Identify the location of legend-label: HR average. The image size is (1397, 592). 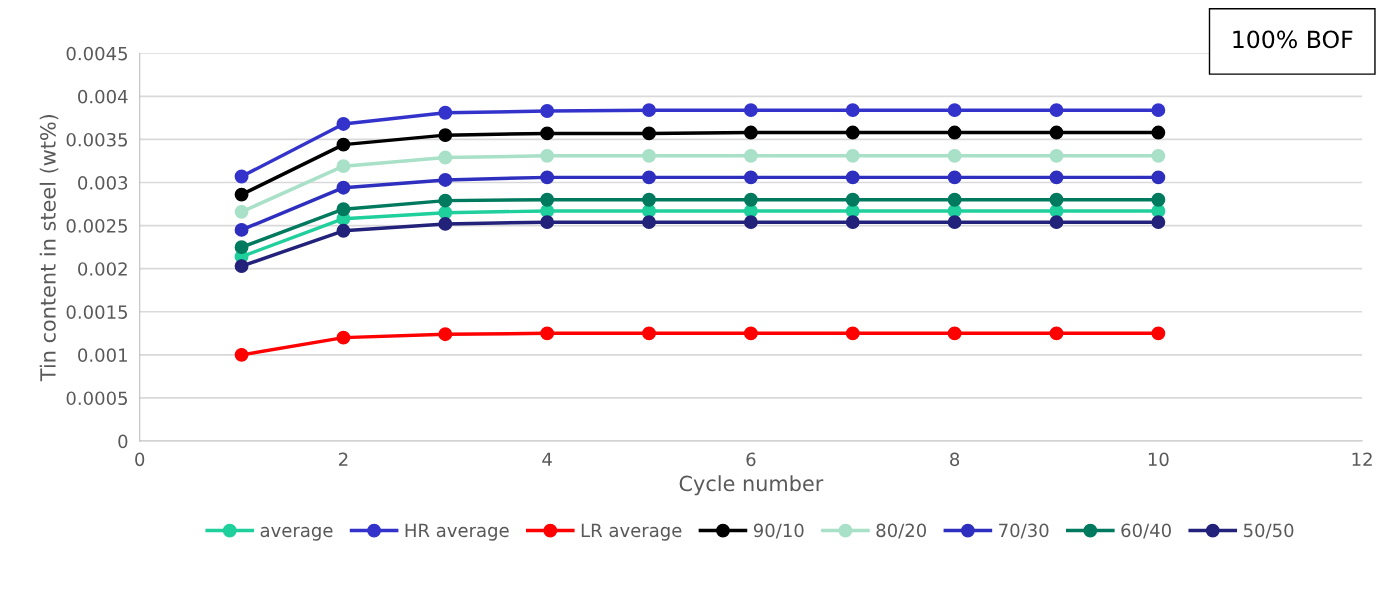
(457, 532).